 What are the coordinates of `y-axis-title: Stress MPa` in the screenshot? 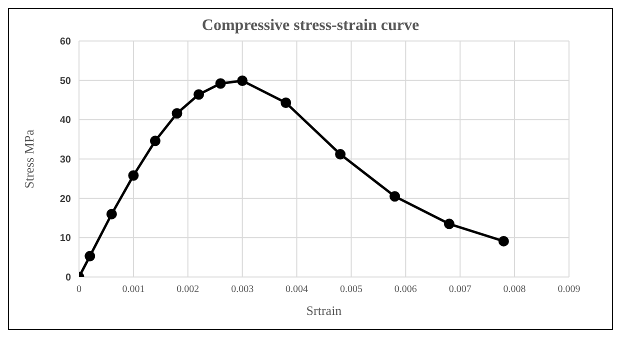 It's located at (29, 158).